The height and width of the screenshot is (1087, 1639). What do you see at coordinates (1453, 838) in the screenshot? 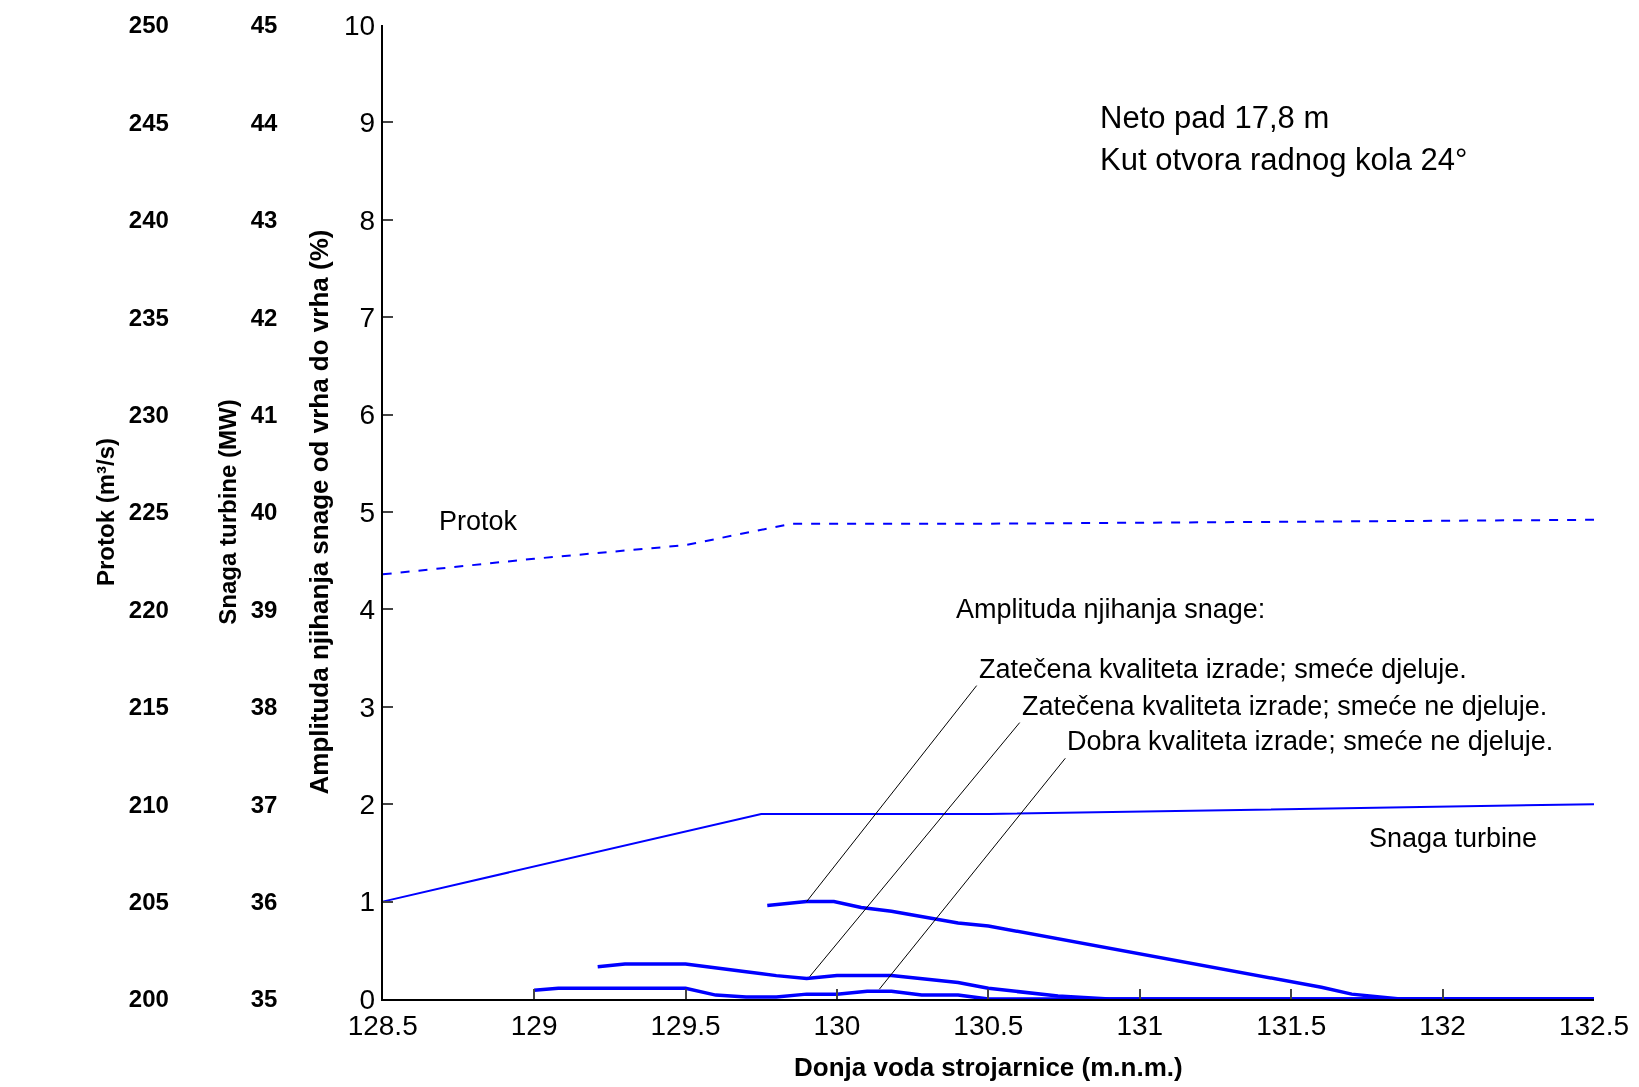
I see `series-label: Snaga turbine` at bounding box center [1453, 838].